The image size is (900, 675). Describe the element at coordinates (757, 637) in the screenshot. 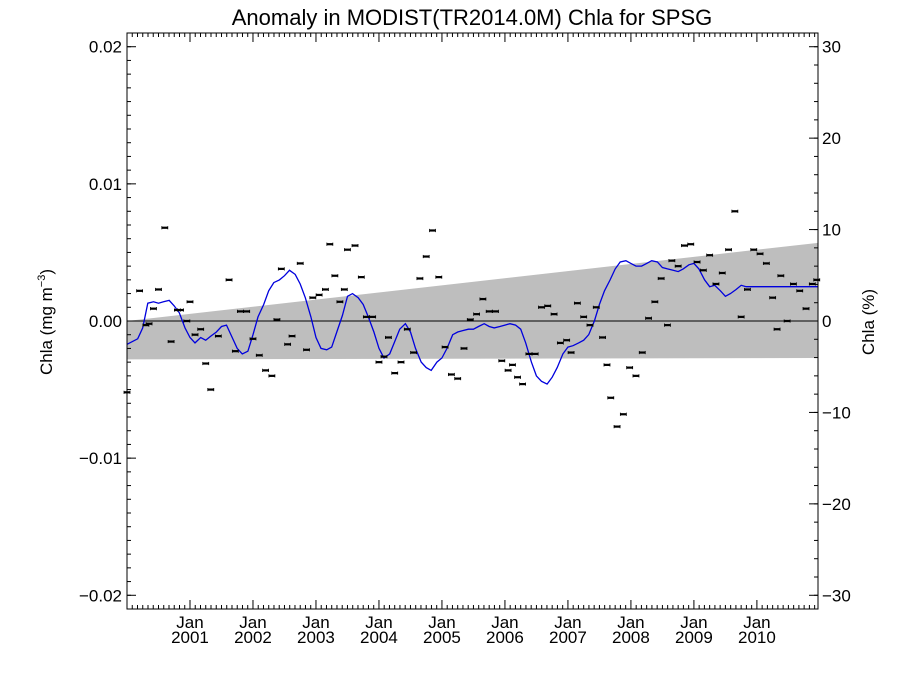

I see `x-tick-year: 2010` at that location.